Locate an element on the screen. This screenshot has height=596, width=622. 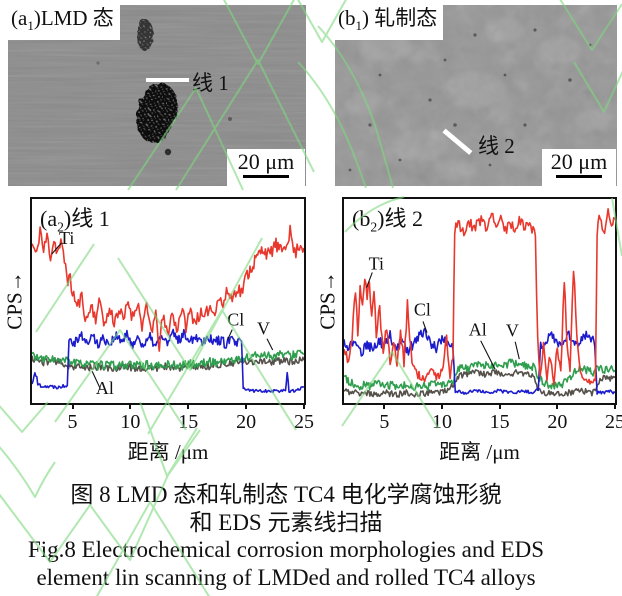
panel-tag-prefix: (b is located at coordinates (347, 18).